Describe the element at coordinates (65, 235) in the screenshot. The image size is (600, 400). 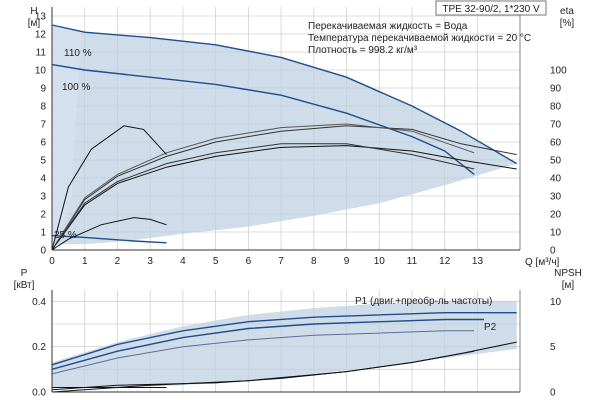
I see `annotation-25: 25 %` at that location.